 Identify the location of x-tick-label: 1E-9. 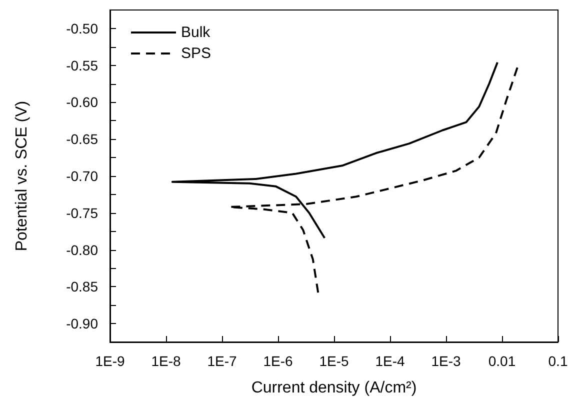
(110, 361).